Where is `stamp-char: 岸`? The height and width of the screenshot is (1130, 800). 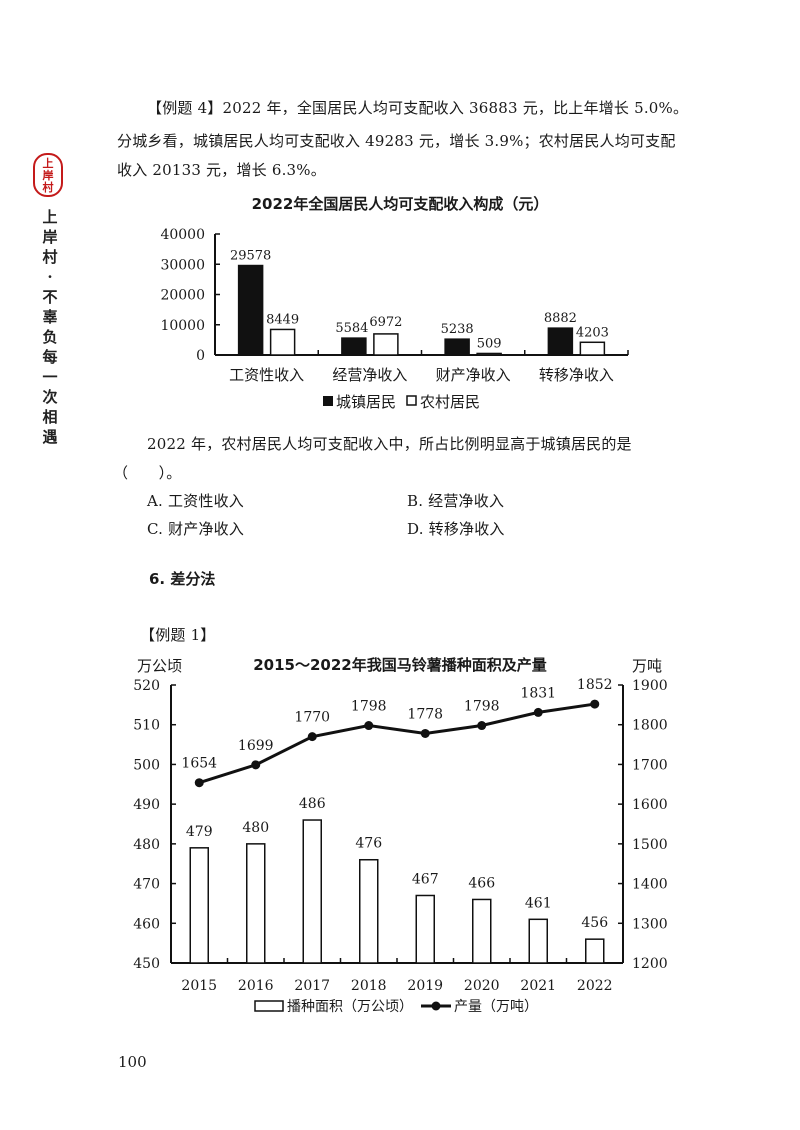
stamp-char: 岸 is located at coordinates (48, 175).